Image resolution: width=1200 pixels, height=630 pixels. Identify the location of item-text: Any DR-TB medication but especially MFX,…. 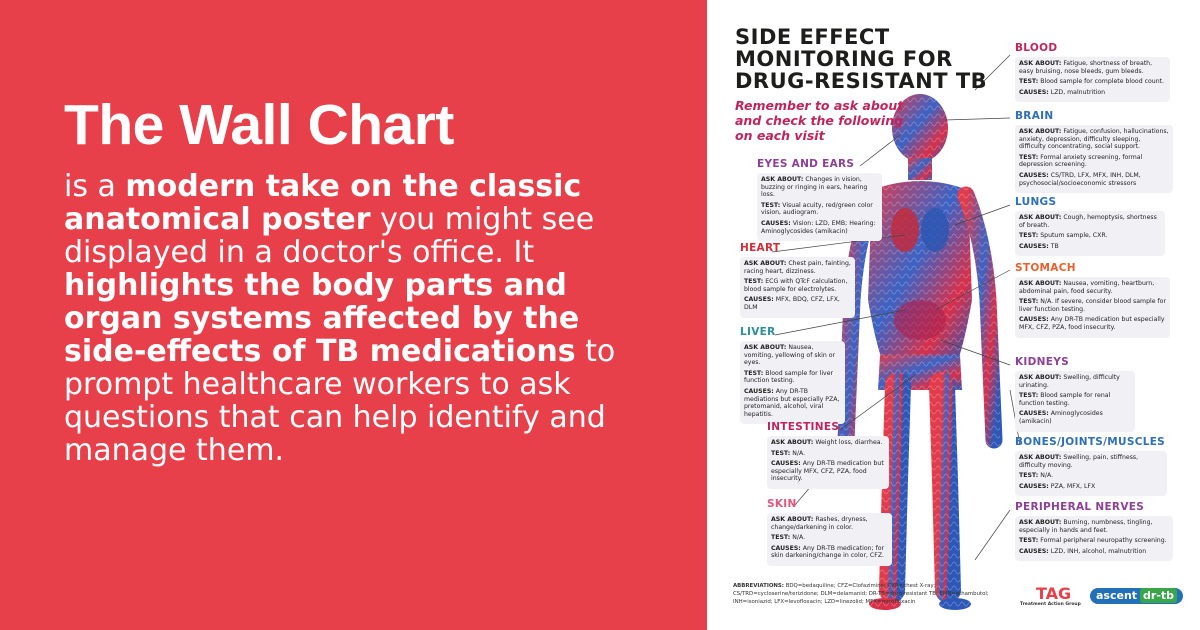
(1092, 323).